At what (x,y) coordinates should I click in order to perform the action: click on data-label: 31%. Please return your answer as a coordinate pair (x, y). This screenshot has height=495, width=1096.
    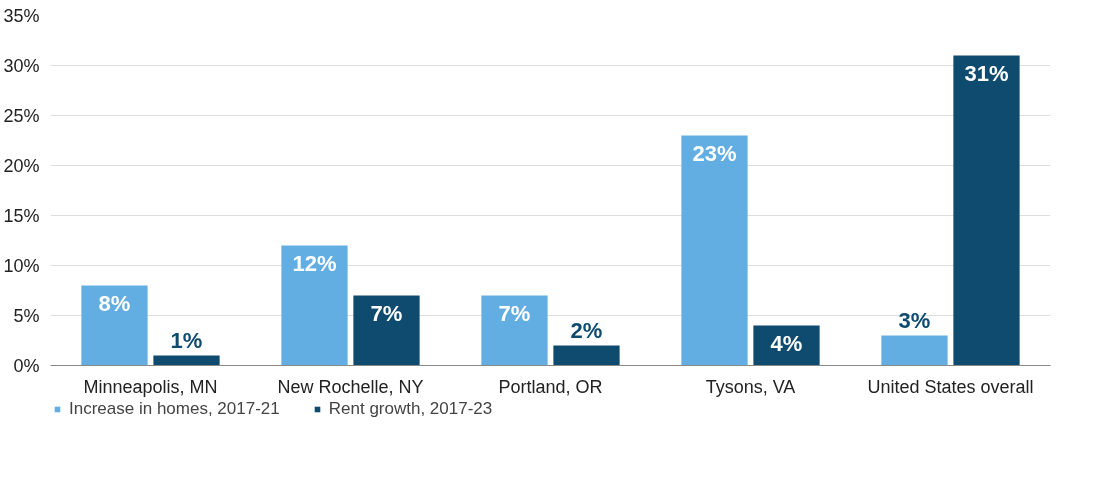
    Looking at the image, I should click on (986, 73).